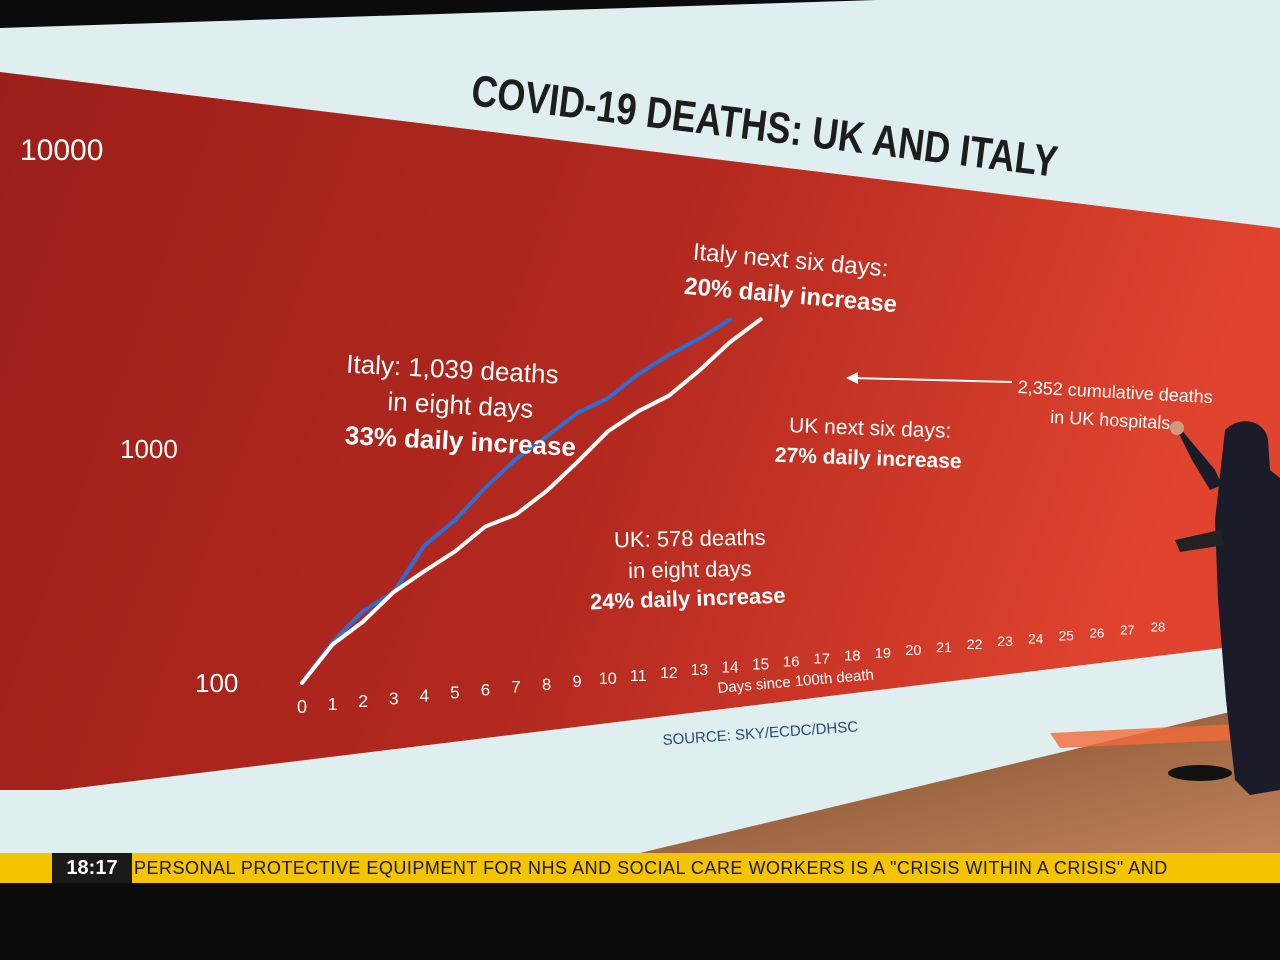  I want to click on x-tick-label: 4, so click(424, 695).